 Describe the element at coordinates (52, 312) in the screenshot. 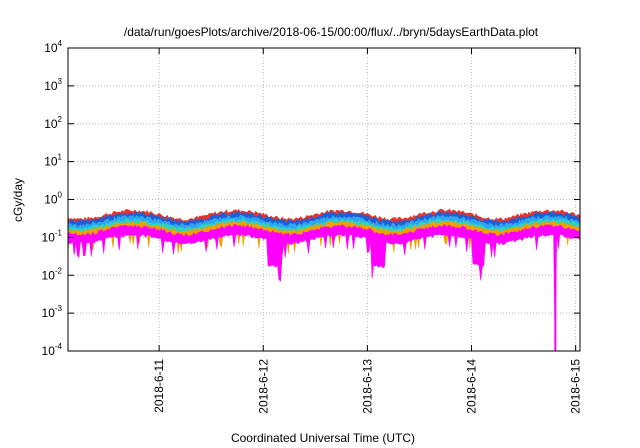

I see `y-tick-label: 10⁻³` at that location.